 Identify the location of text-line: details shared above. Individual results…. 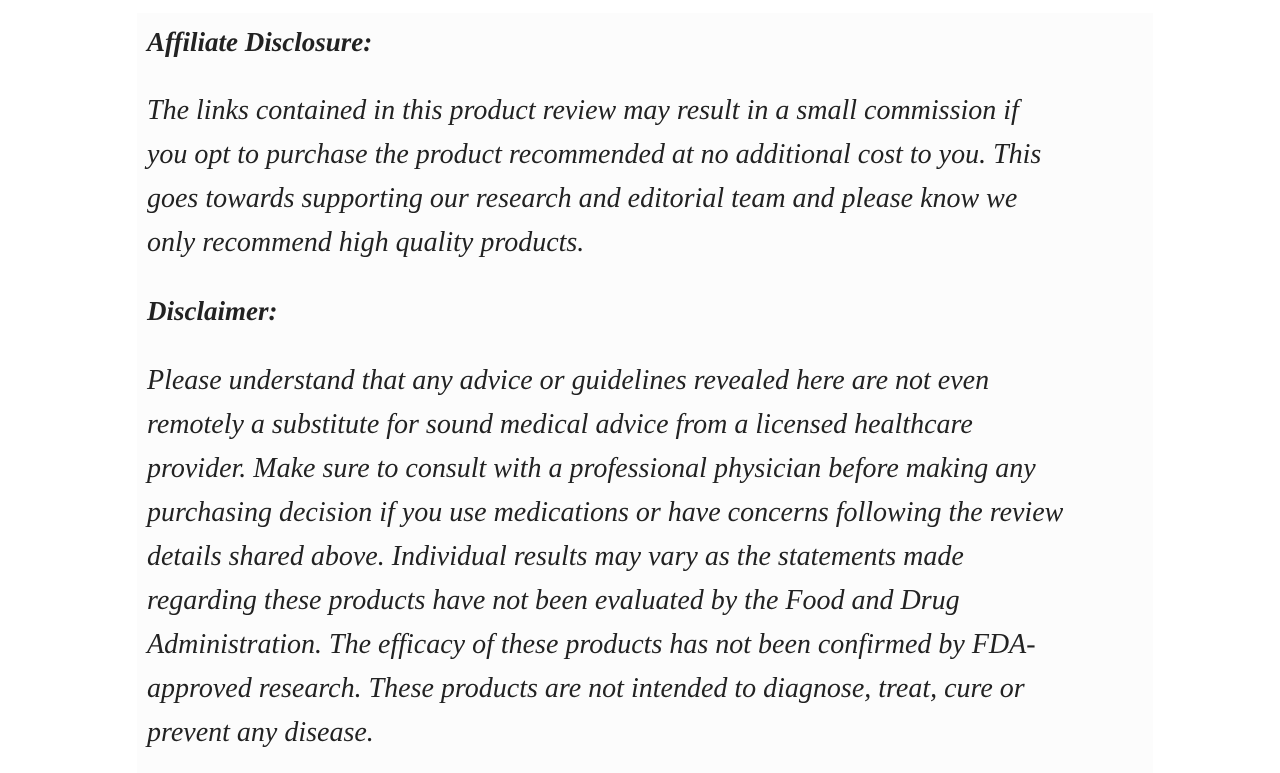
(555, 556).